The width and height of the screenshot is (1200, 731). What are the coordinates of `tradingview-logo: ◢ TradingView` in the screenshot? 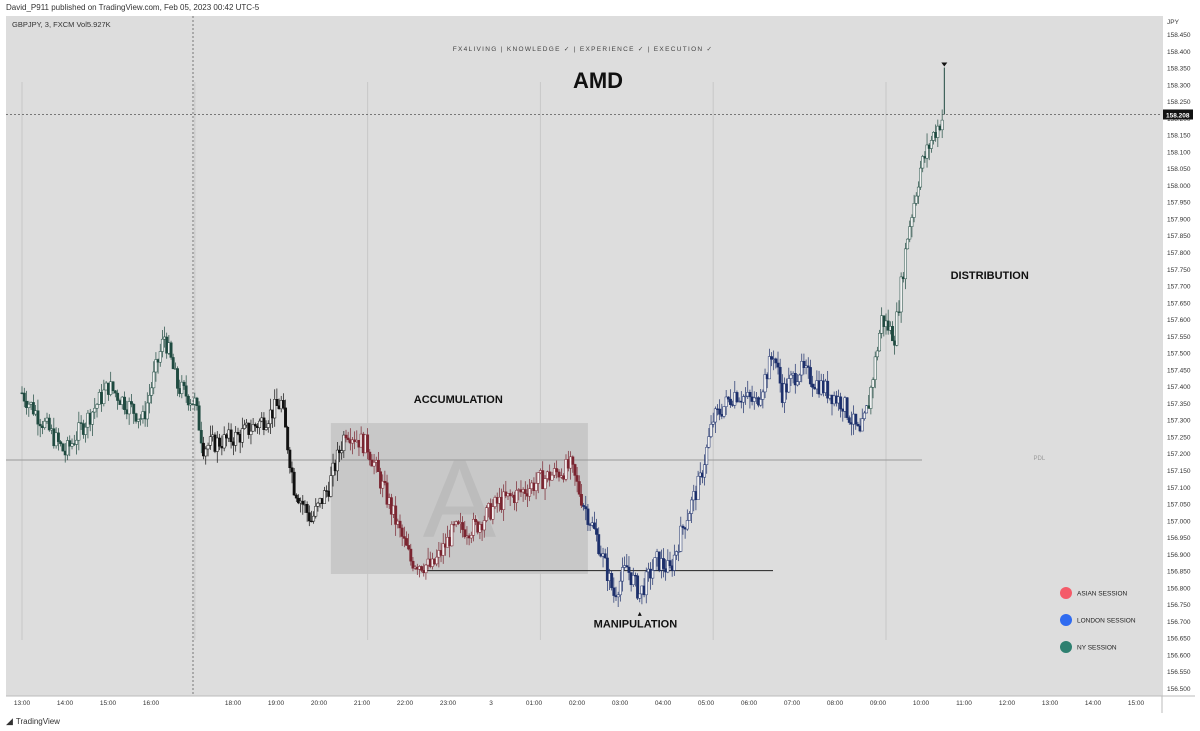 It's located at (33, 722).